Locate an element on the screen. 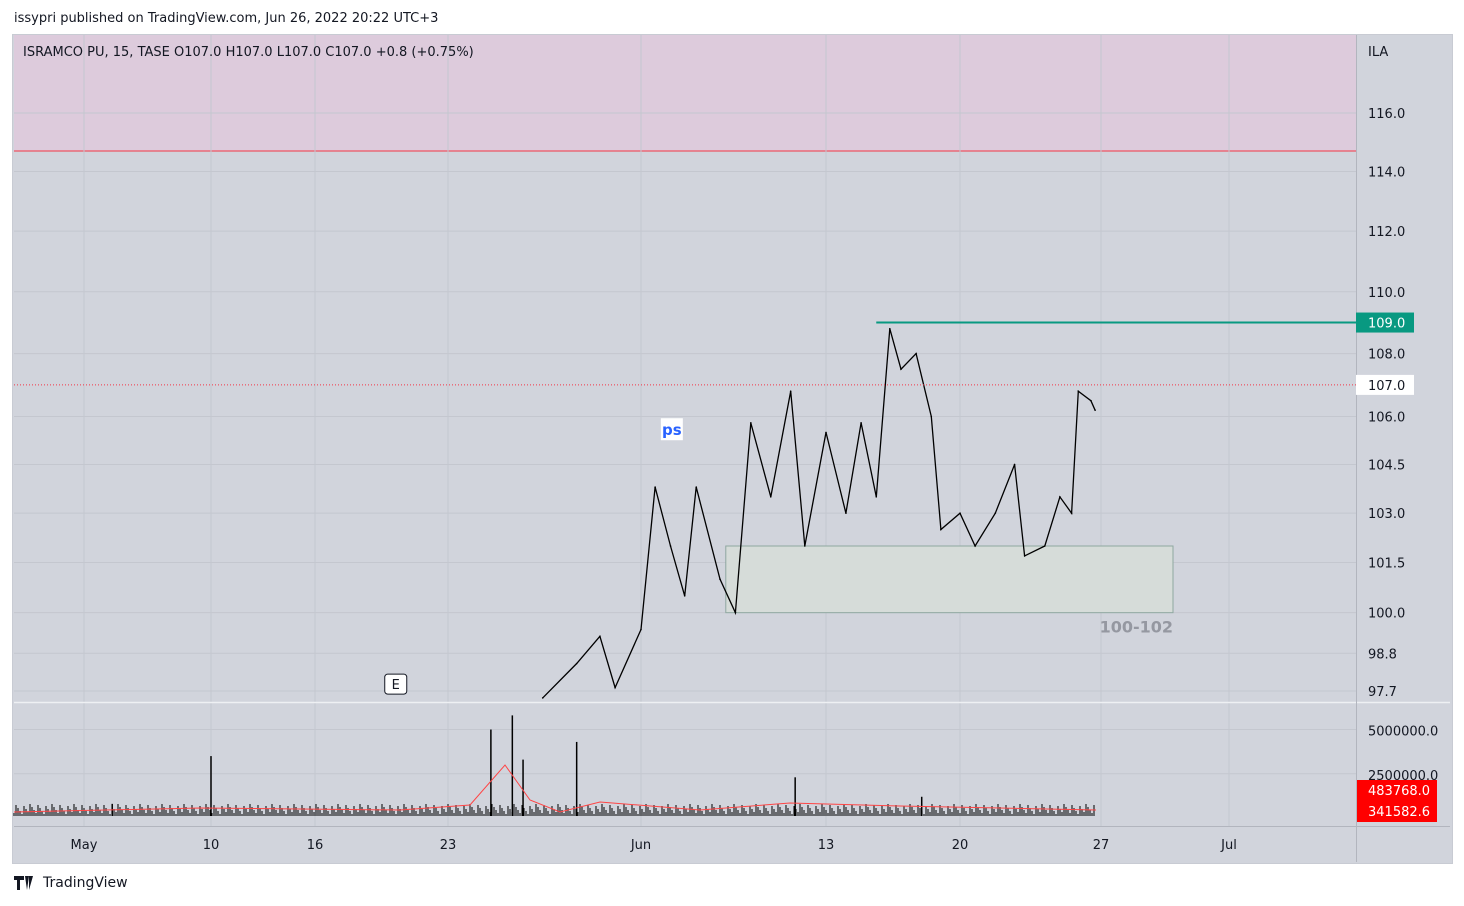  currency-label: ILA is located at coordinates (1378, 52).